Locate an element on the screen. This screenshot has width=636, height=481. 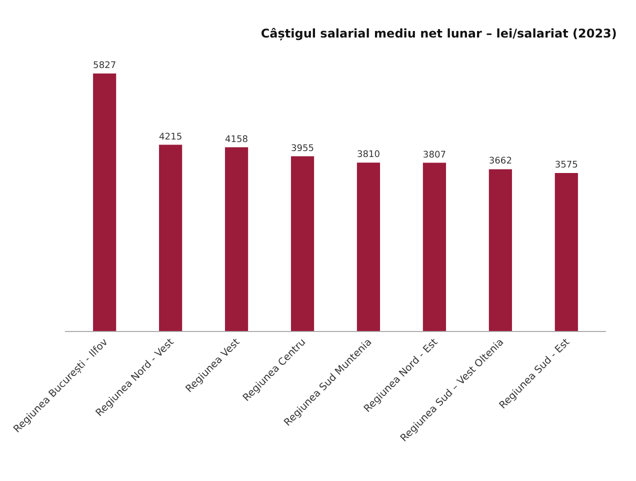
data-label: 3575 is located at coordinates (566, 165).